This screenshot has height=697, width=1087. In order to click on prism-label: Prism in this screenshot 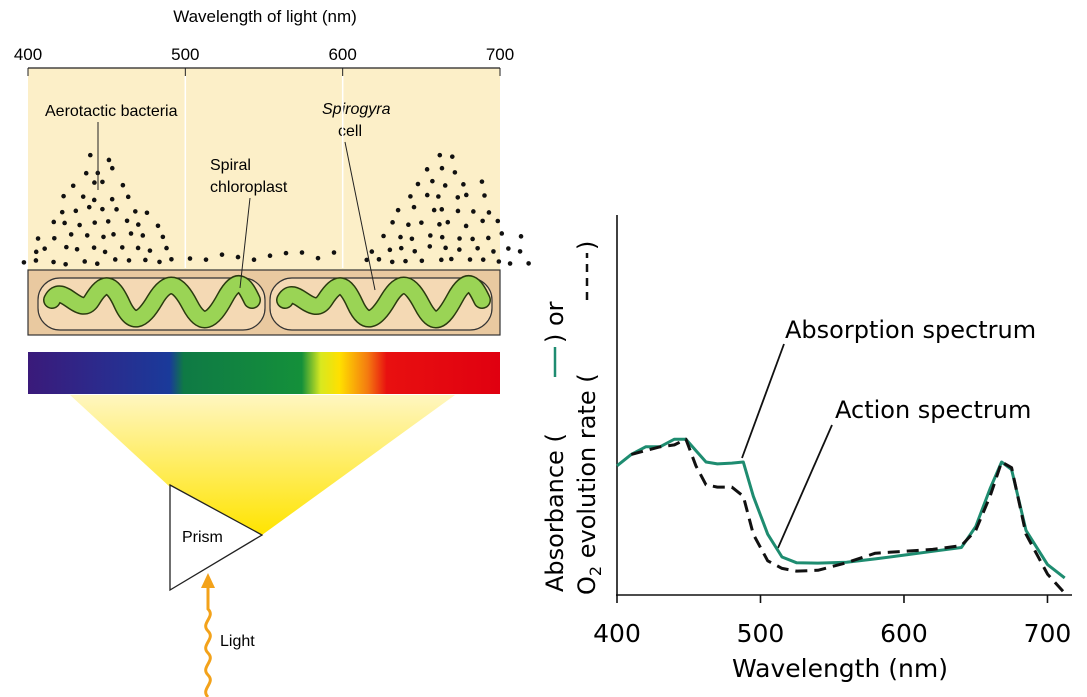, I will do `click(202, 537)`.